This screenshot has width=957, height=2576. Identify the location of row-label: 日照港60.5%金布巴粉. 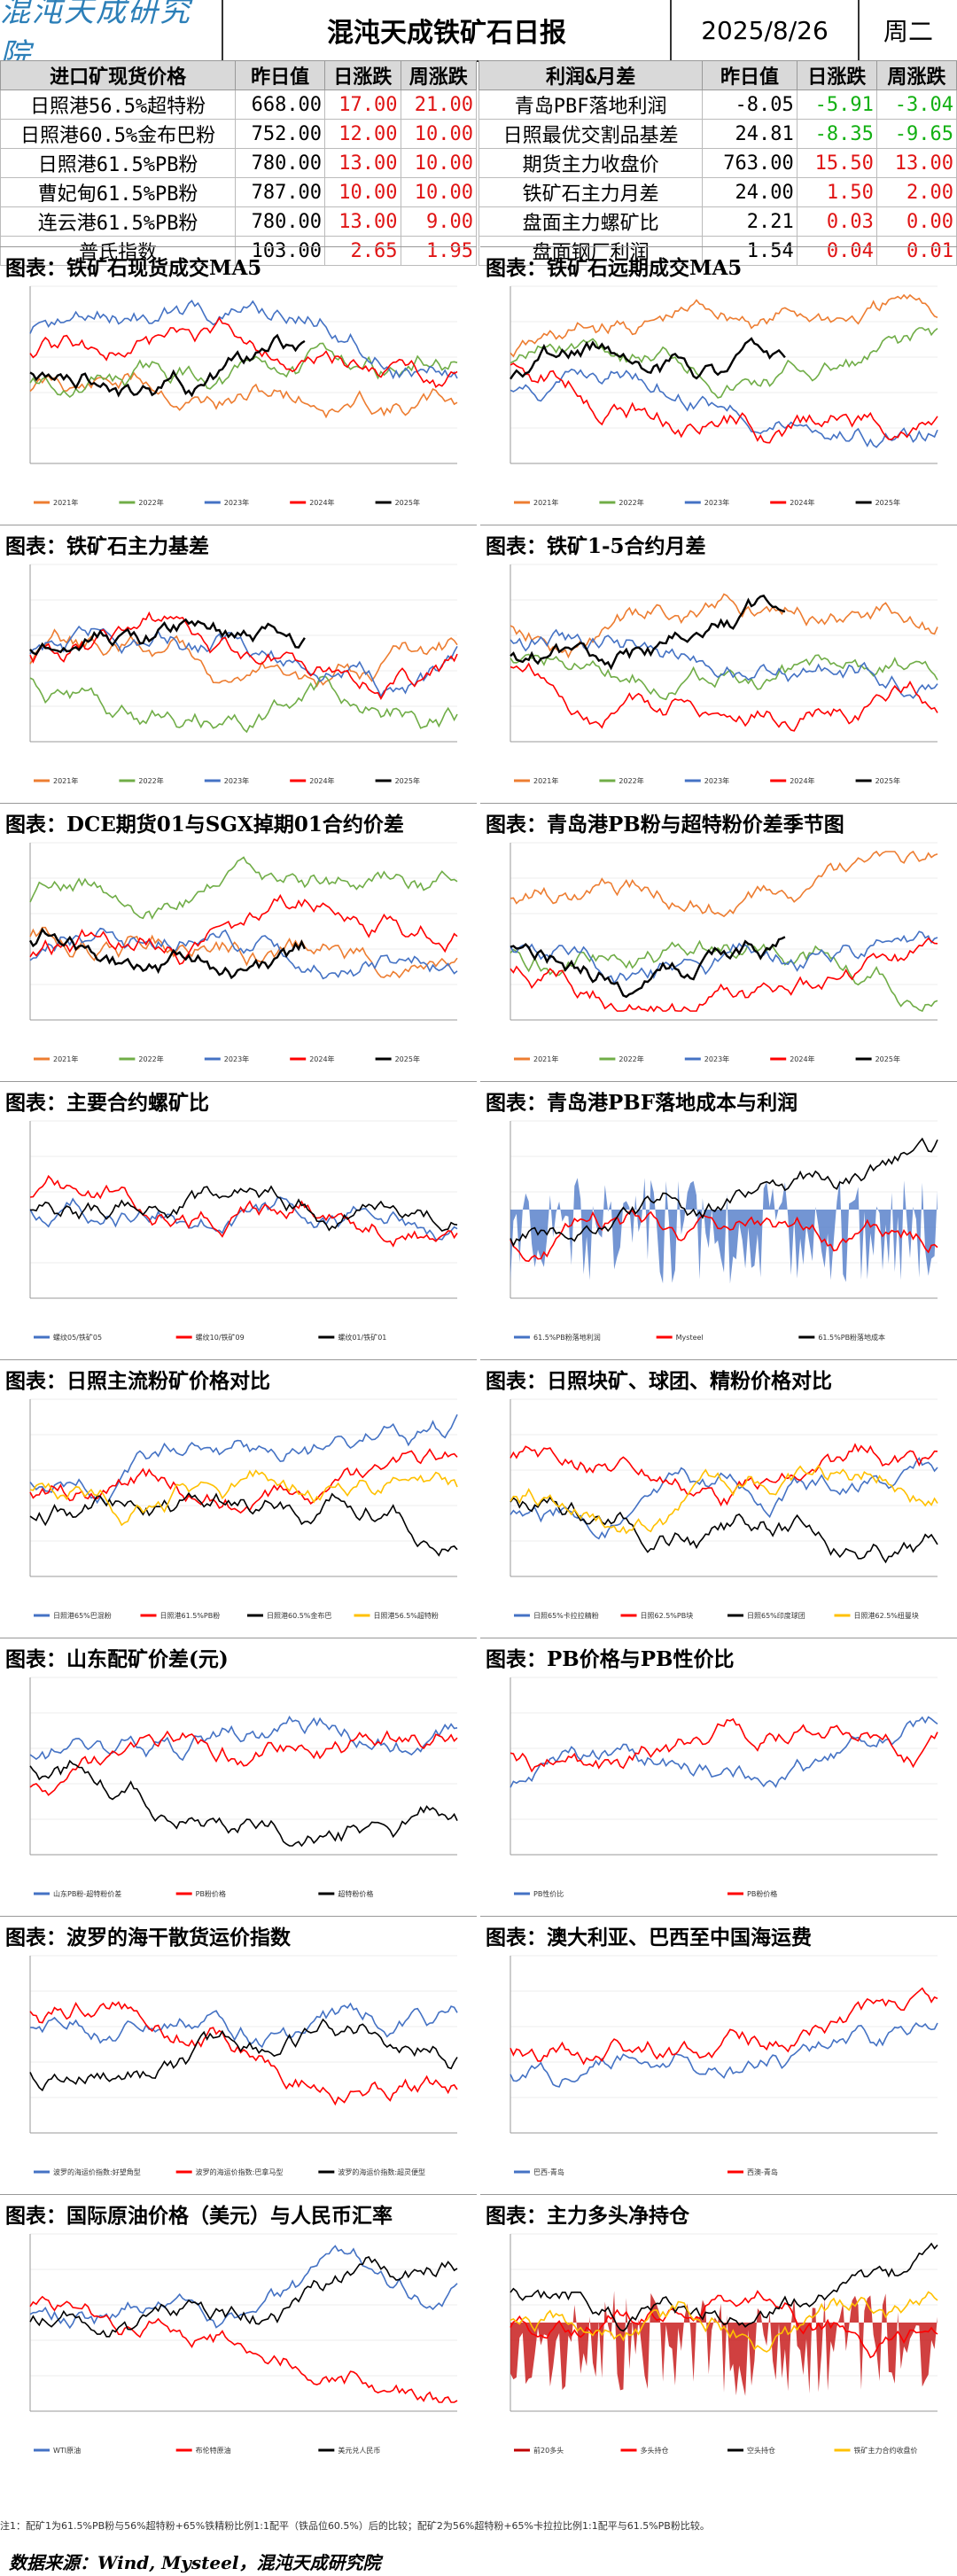
(118, 134).